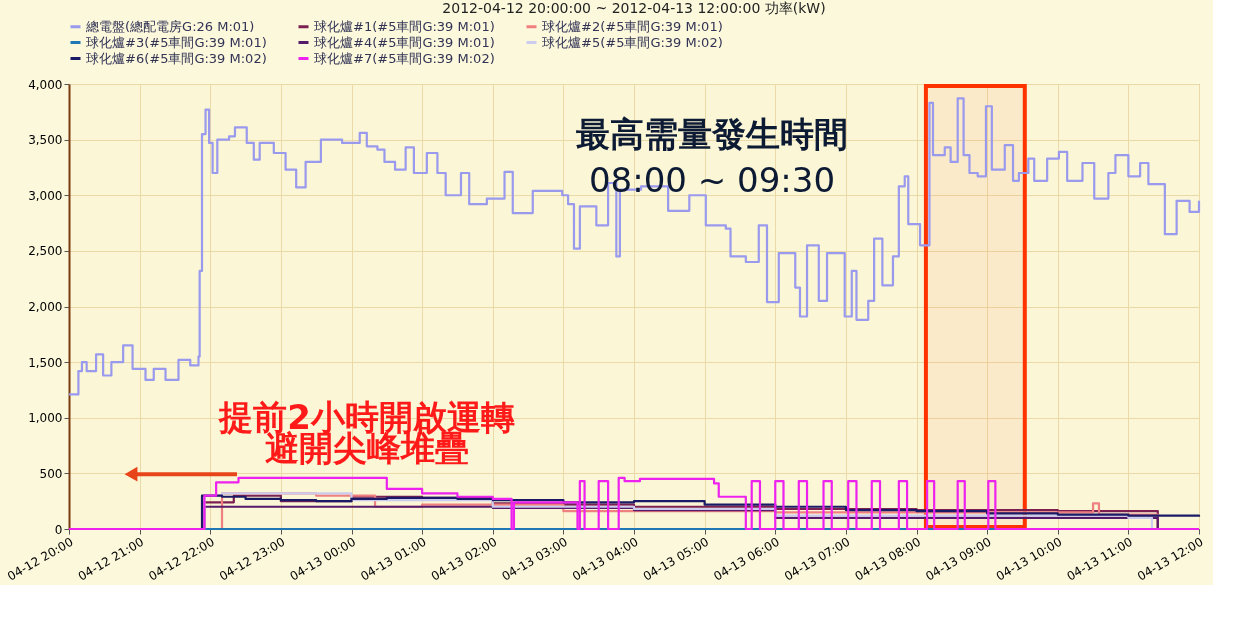 The image size is (1243, 636). Describe the element at coordinates (176, 58) in the screenshot. I see `legend-label: 球化爐#6(#5車間G:39 M:02)` at that location.